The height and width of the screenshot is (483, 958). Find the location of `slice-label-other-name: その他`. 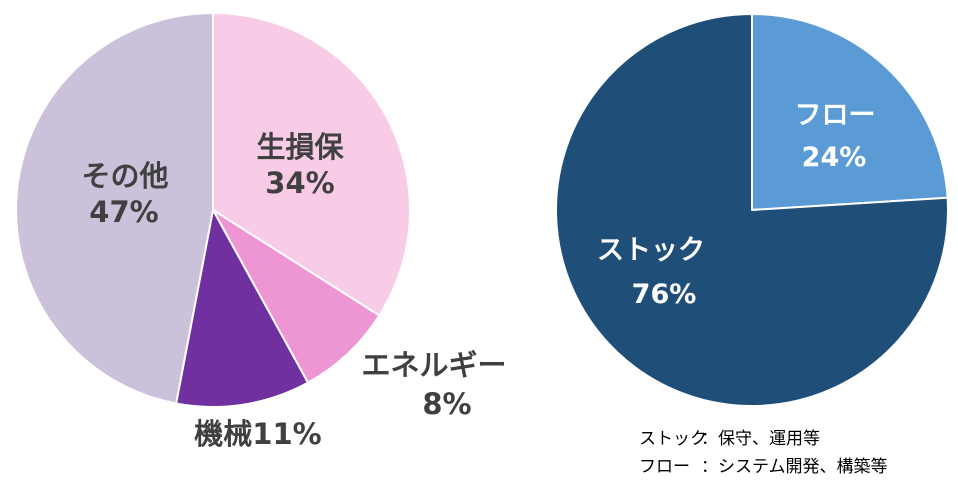

slice-label-other-name: その他 is located at coordinates (124, 176).